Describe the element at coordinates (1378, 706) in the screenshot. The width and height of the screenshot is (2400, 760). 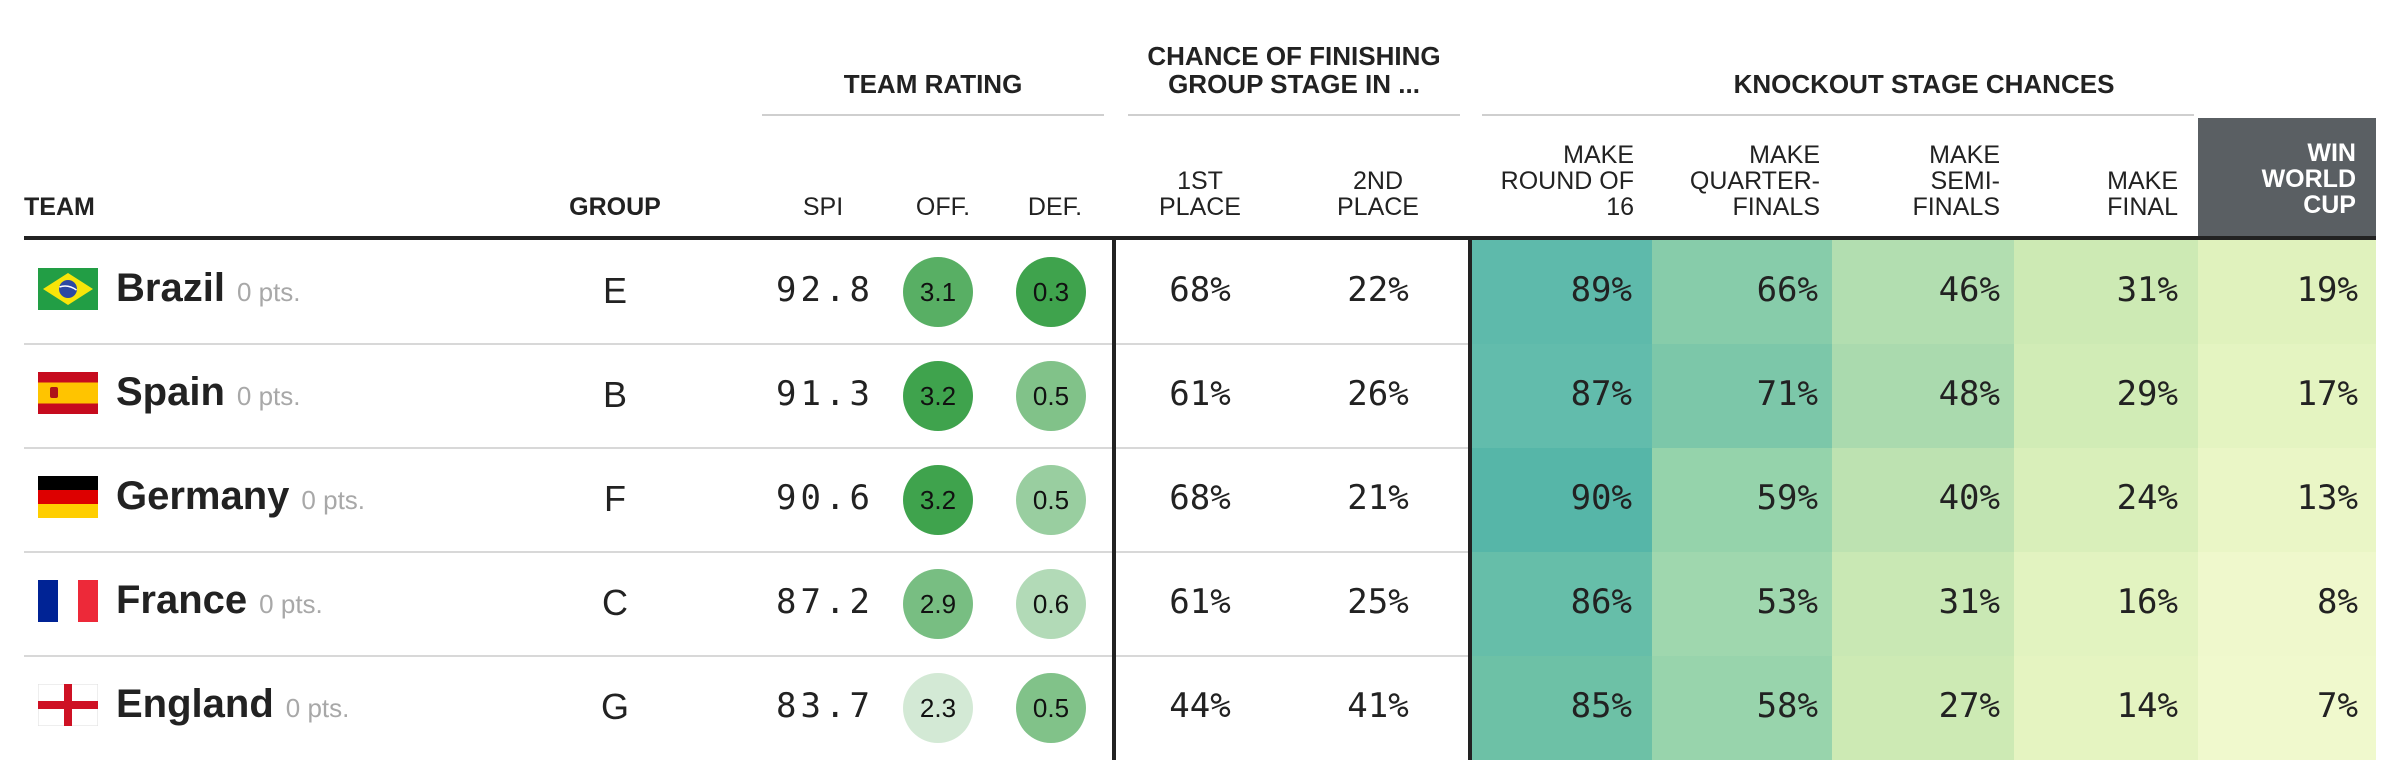
I see `second-place-value: 41%` at that location.